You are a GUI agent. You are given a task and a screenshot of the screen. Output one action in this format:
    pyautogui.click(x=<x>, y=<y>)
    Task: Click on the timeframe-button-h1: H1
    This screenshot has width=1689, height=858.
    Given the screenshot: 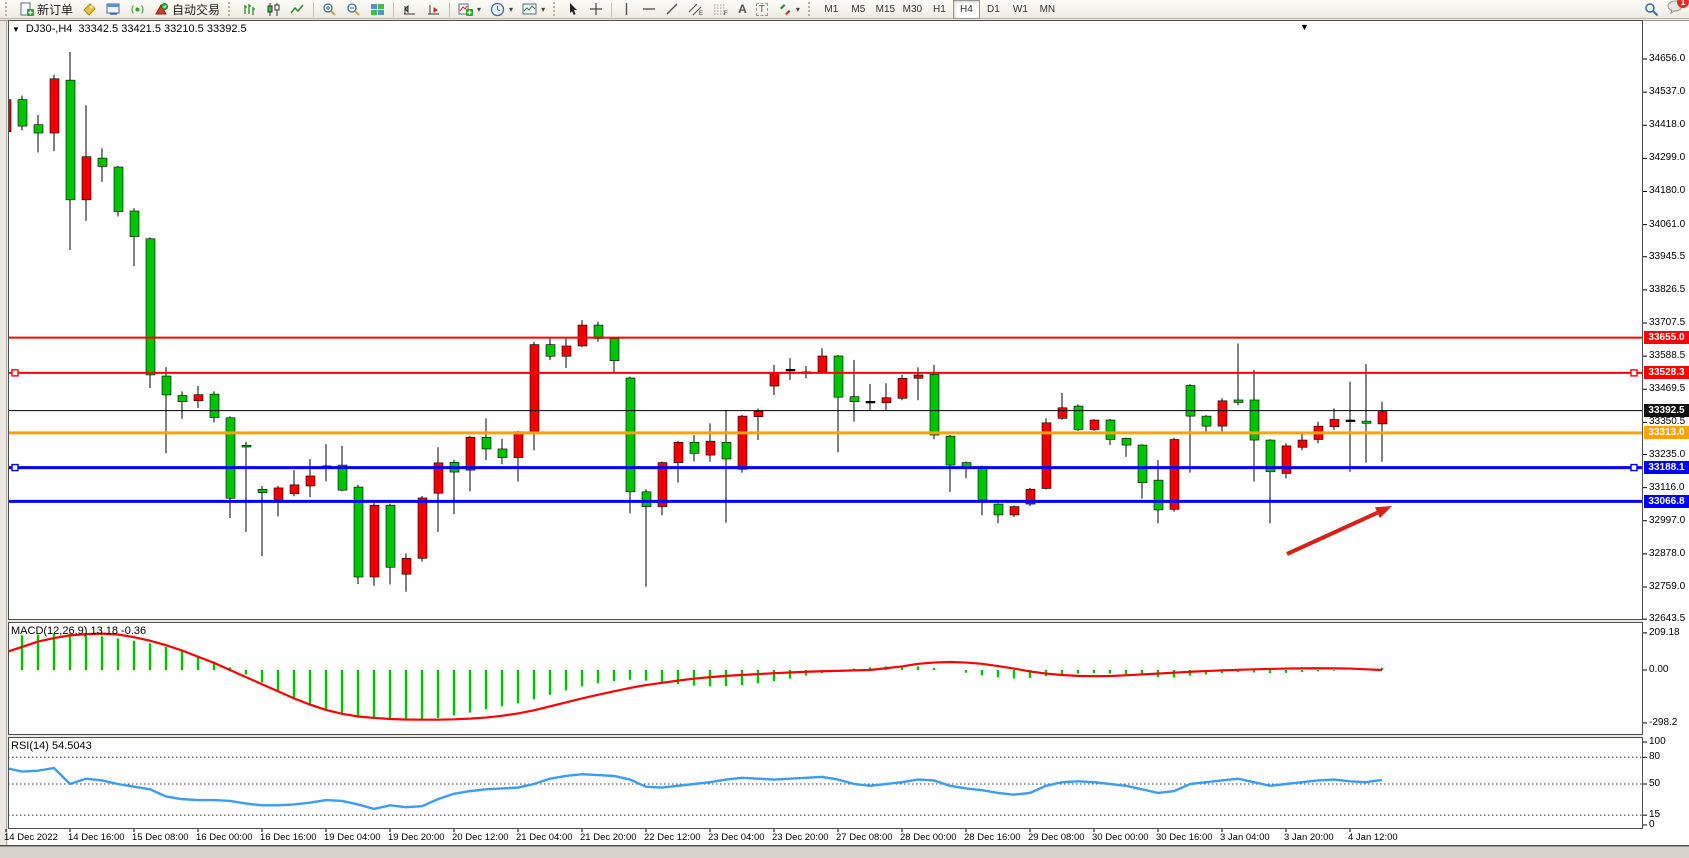 What is the action you would take?
    pyautogui.click(x=939, y=9)
    